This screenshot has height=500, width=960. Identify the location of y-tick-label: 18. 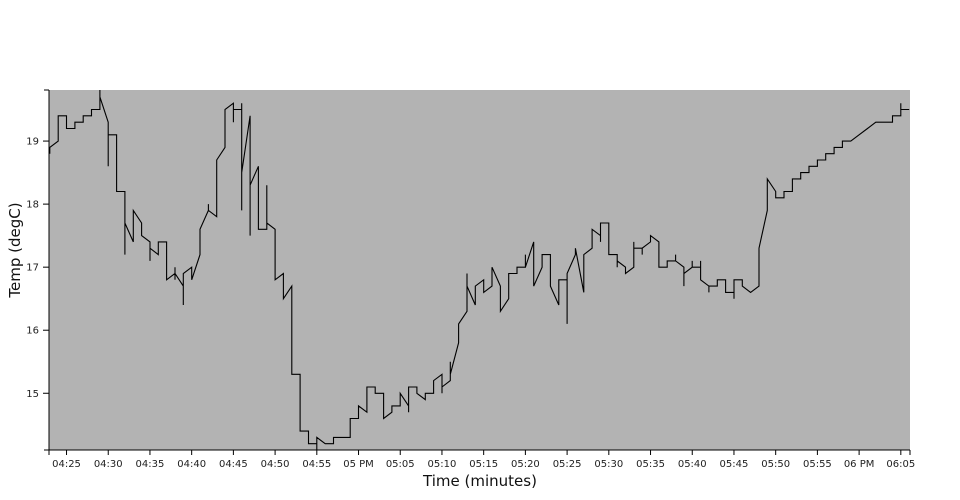
(32, 205).